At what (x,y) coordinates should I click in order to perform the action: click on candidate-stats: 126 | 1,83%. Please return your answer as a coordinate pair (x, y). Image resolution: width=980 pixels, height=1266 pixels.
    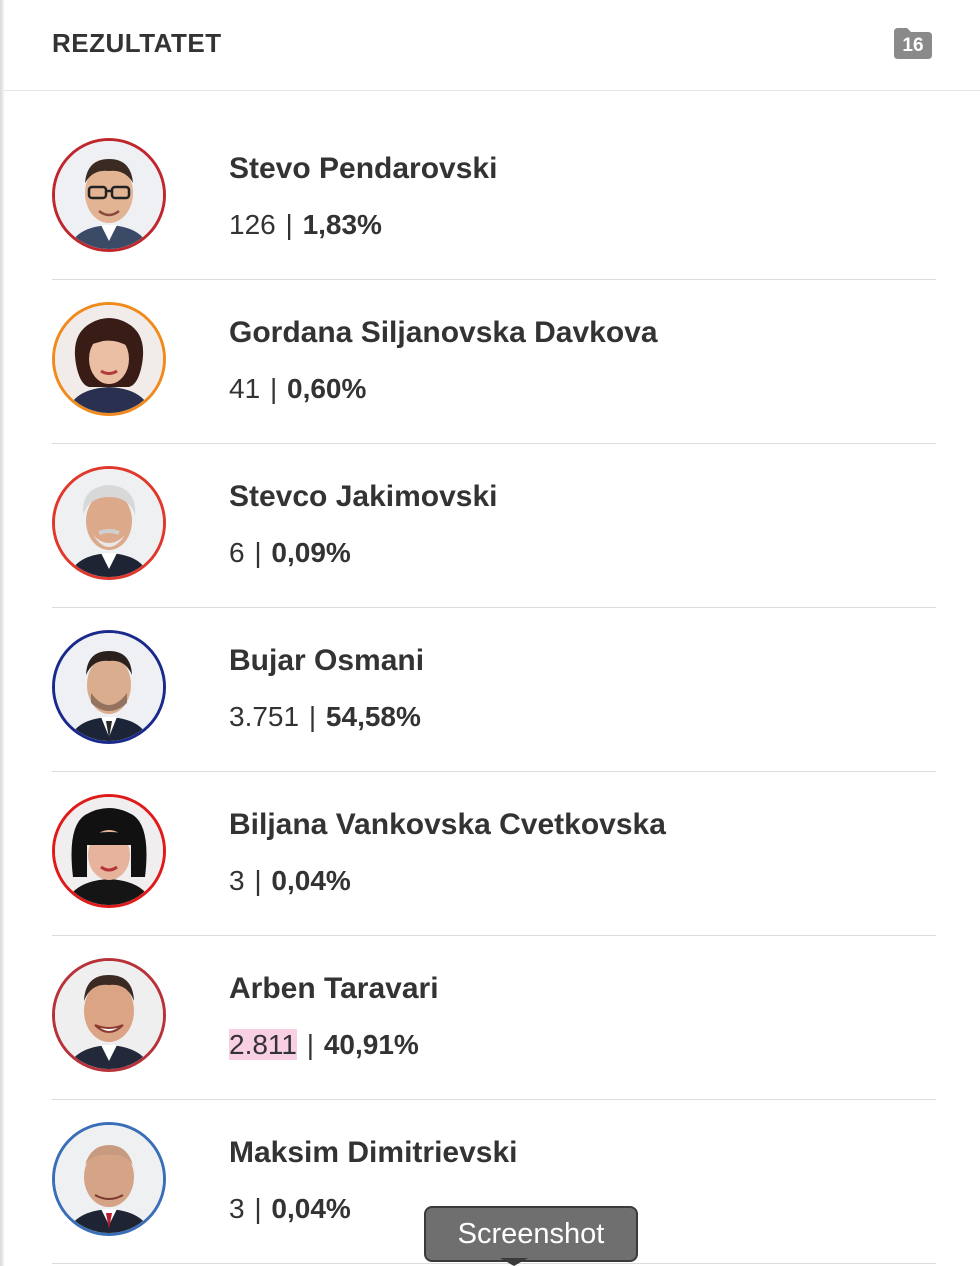
    Looking at the image, I should click on (305, 225).